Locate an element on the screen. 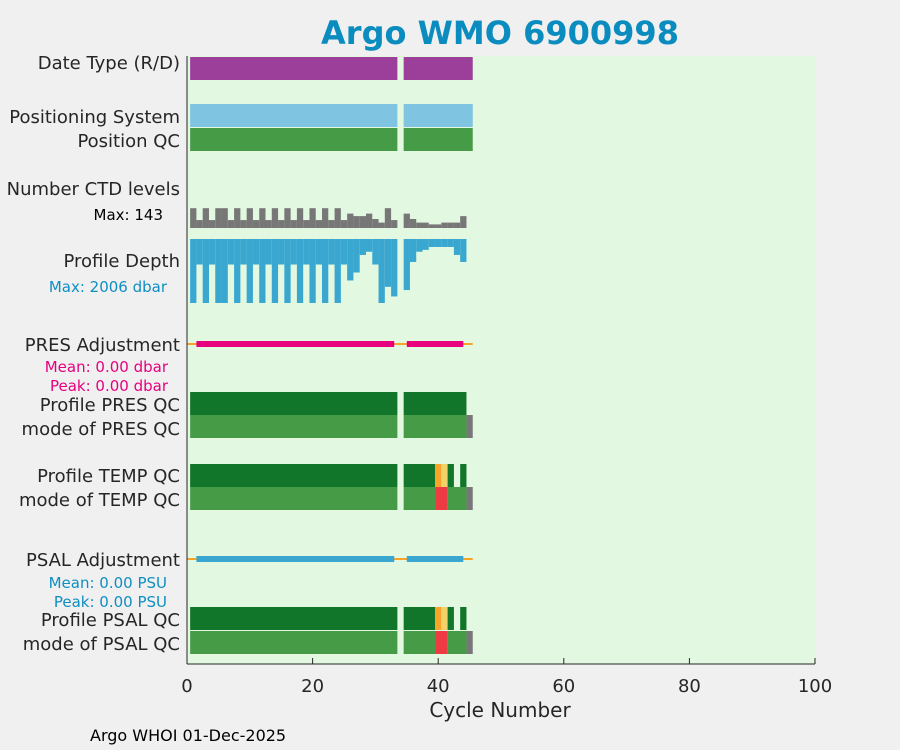 The width and height of the screenshot is (900, 750). pres-adjustment-mean: Mean: 0.00 dbar is located at coordinates (107, 367).